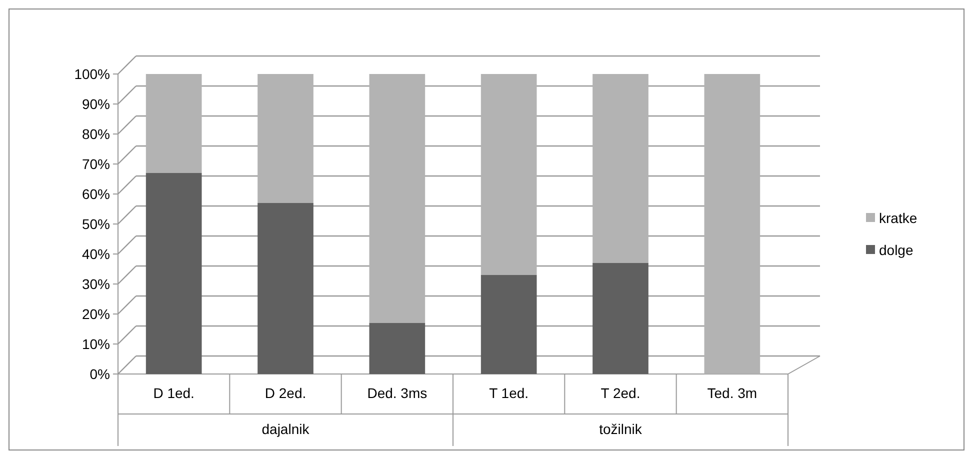 Image resolution: width=973 pixels, height=459 pixels. I want to click on text: tožilnik, so click(621, 429).